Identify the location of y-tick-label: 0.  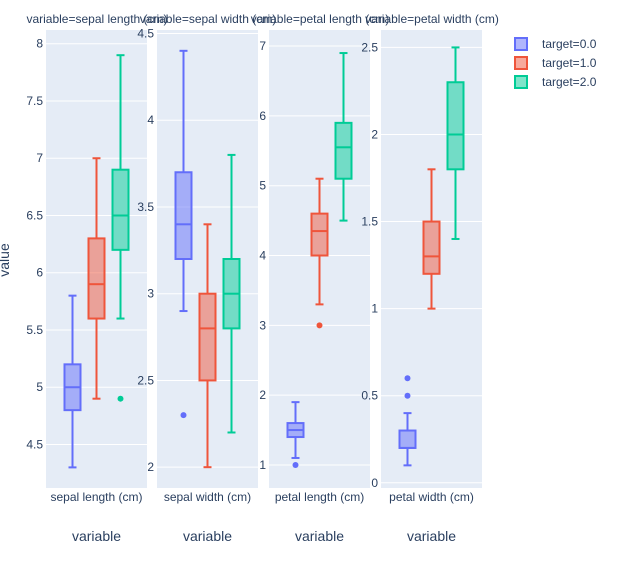
(374, 483).